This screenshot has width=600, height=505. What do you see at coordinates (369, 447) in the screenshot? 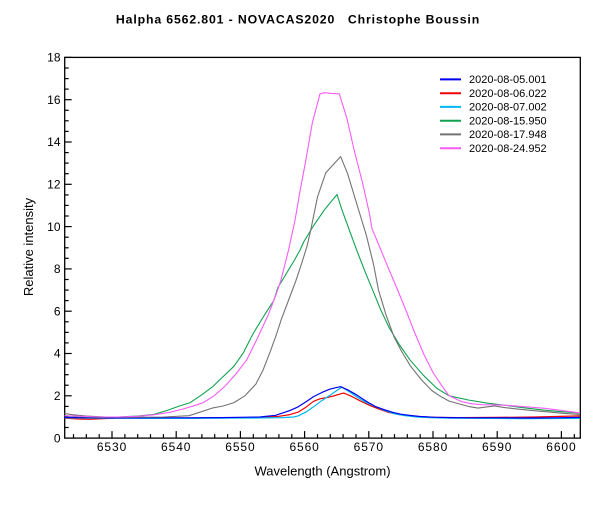
I see `svg-text: 6570` at bounding box center [369, 447].